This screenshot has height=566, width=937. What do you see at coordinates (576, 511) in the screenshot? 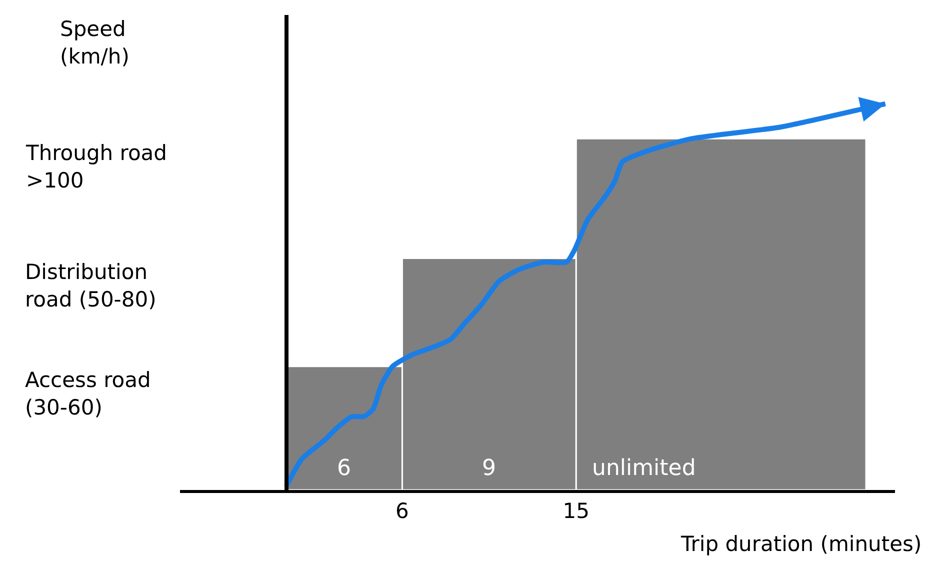
I see `x-tick-label: 15` at bounding box center [576, 511].